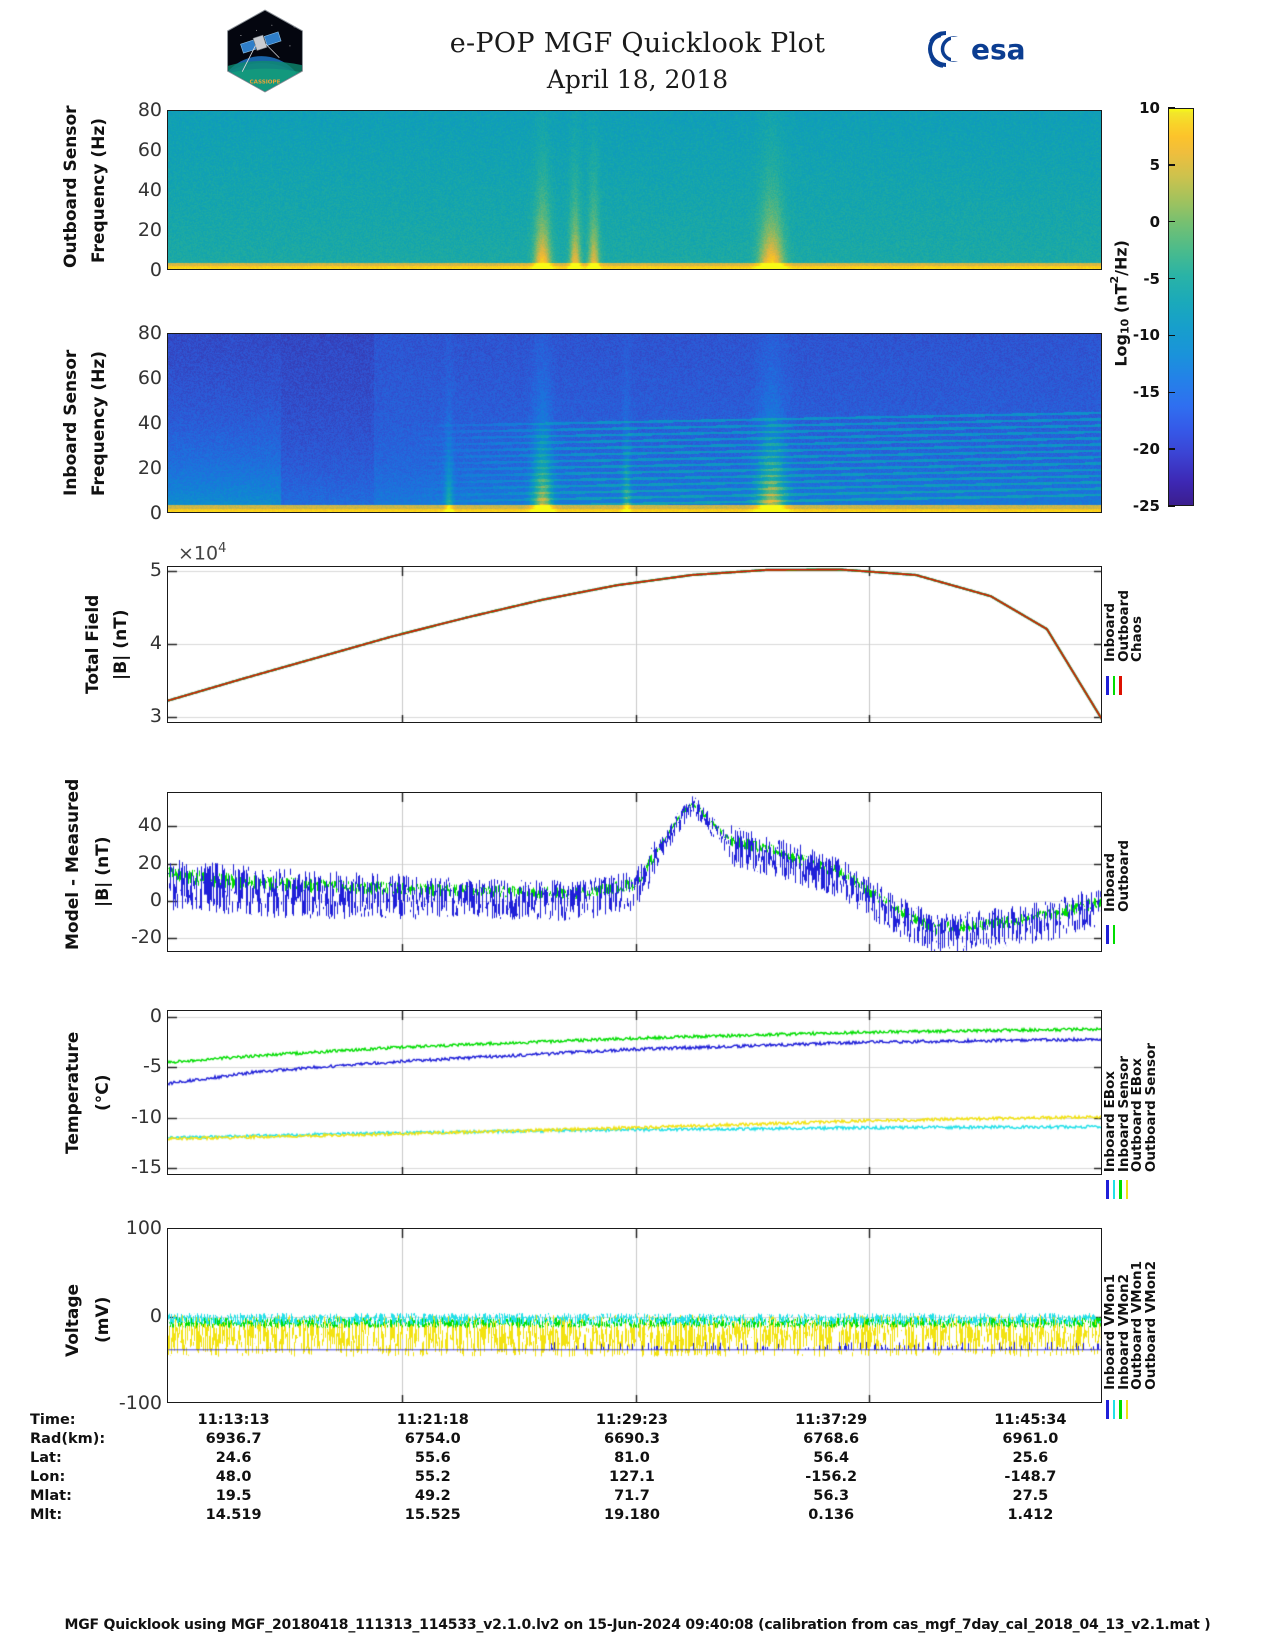 This screenshot has width=1275, height=1650. Describe the element at coordinates (1146, 506) in the screenshot. I see `colorbar-tick-label: -25` at that location.